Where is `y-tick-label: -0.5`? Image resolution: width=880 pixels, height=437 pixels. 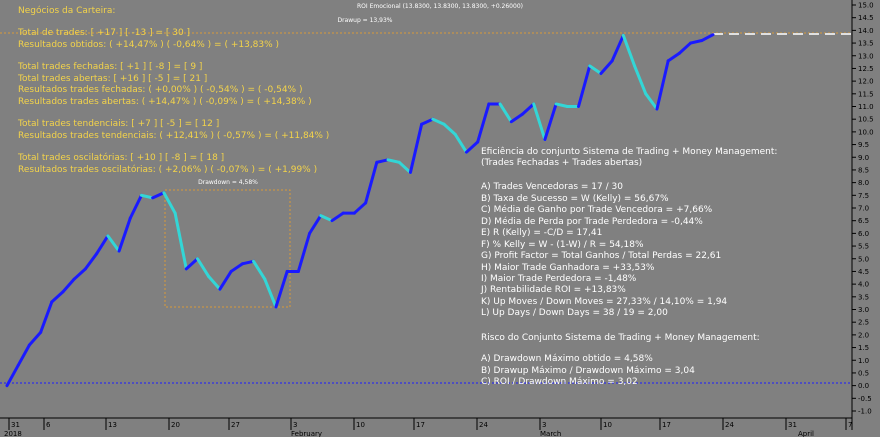
y-tick-label: -0.5 is located at coordinates (865, 399).